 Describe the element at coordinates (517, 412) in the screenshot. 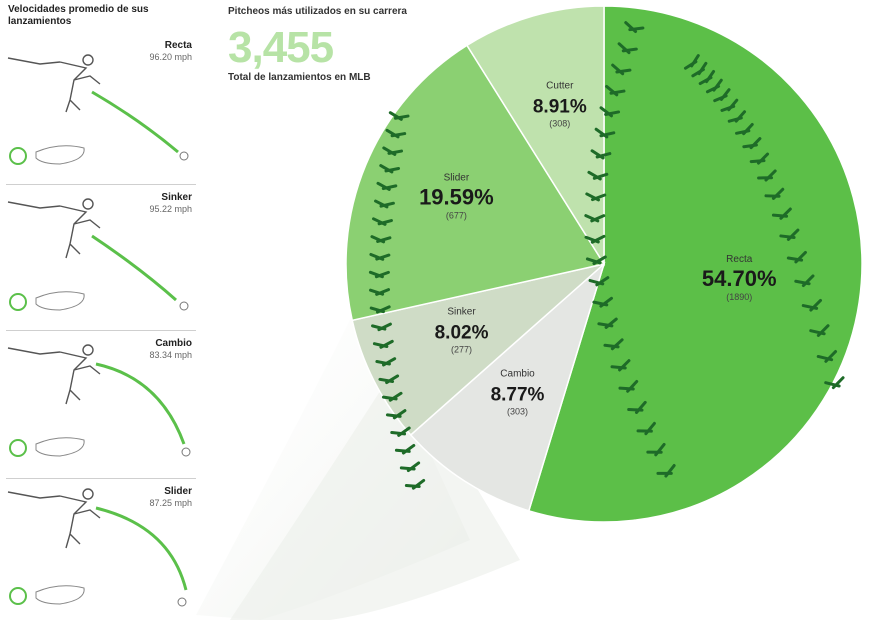

I see `slice-count-label: (303)` at that location.